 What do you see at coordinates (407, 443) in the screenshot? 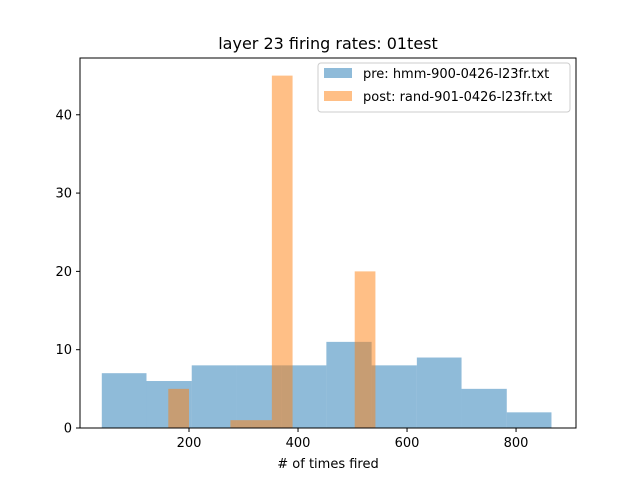
I see `x-tick-label: 600` at bounding box center [407, 443].